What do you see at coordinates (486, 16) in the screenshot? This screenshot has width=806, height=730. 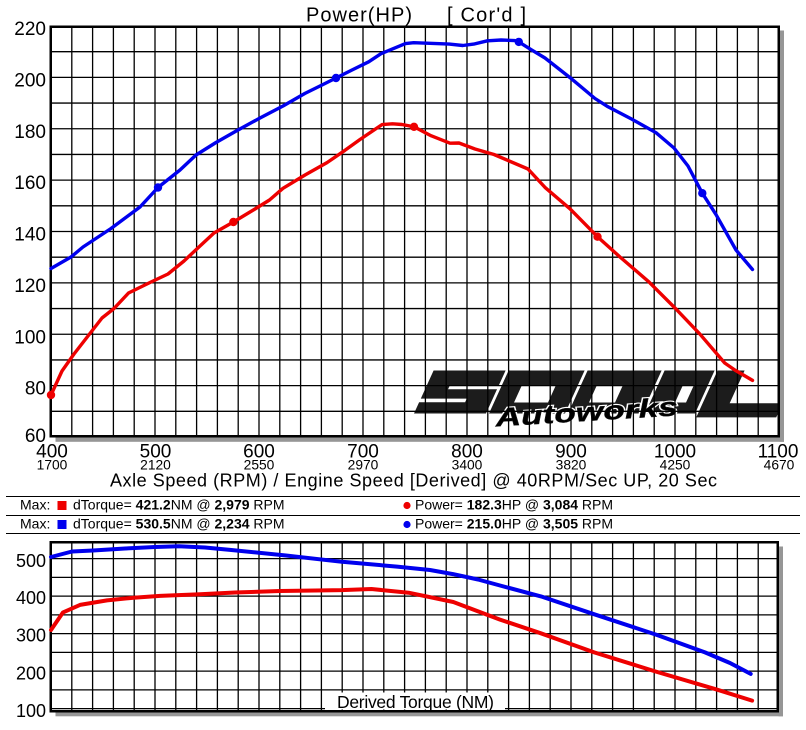 I see `svg-text: [ Cor'd ]` at bounding box center [486, 16].